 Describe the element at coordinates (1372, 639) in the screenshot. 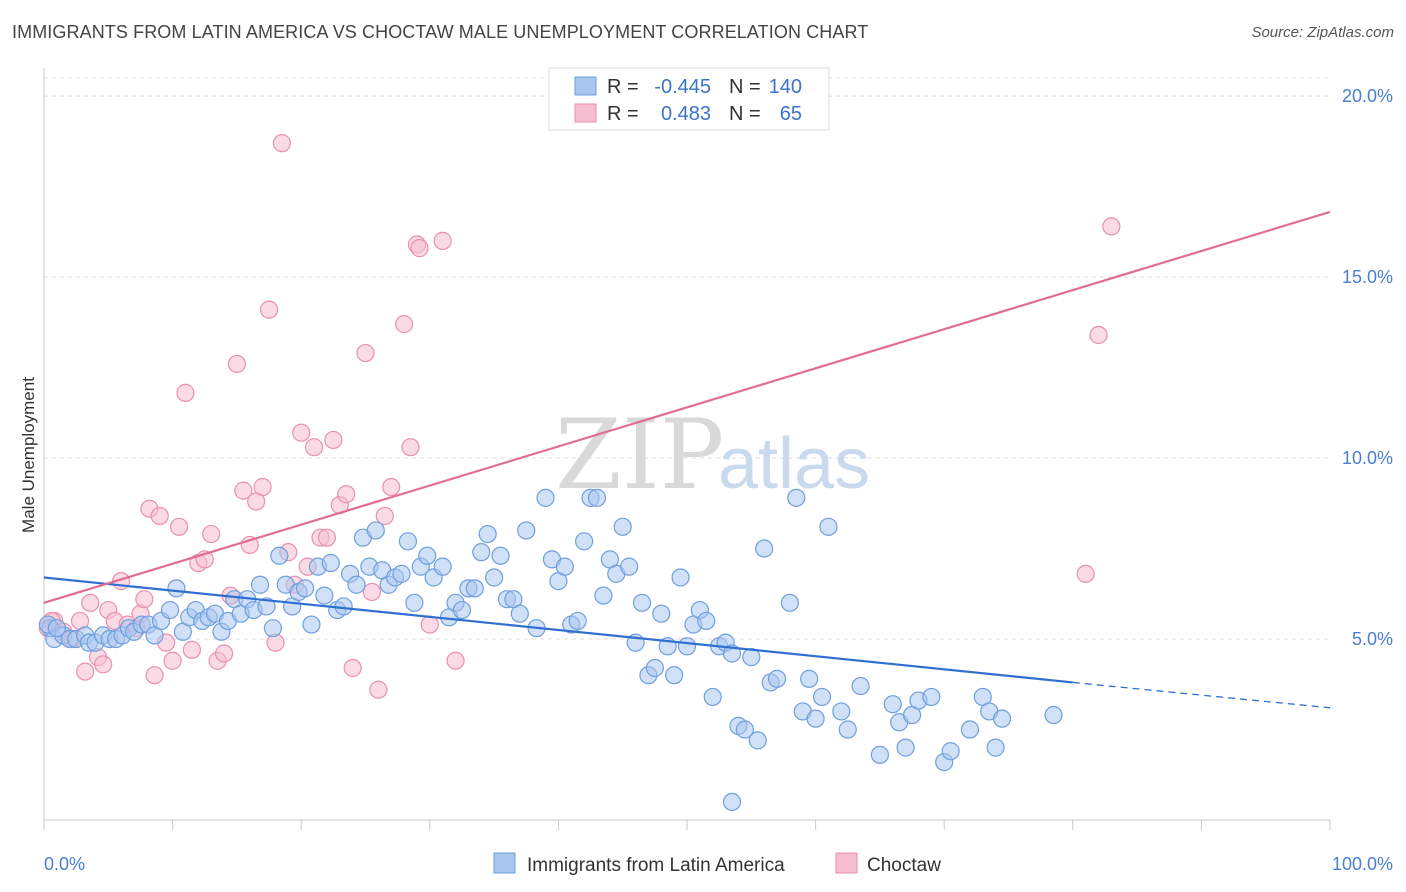

I see `y-tick-label: 5.0%` at that location.